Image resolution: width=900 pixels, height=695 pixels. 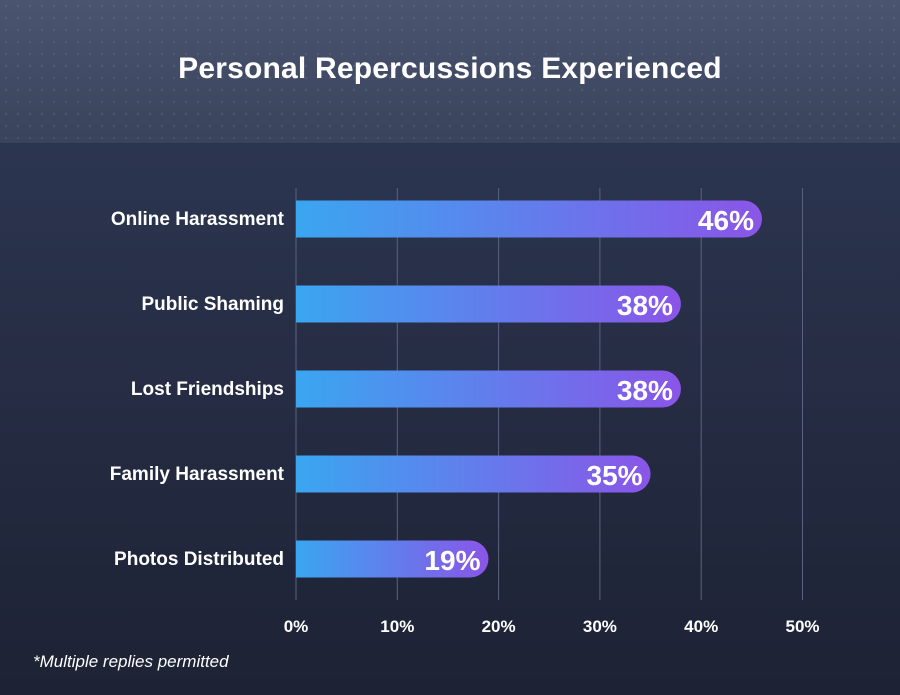 What do you see at coordinates (198, 219) in the screenshot?
I see `category-label: Online Harassment` at bounding box center [198, 219].